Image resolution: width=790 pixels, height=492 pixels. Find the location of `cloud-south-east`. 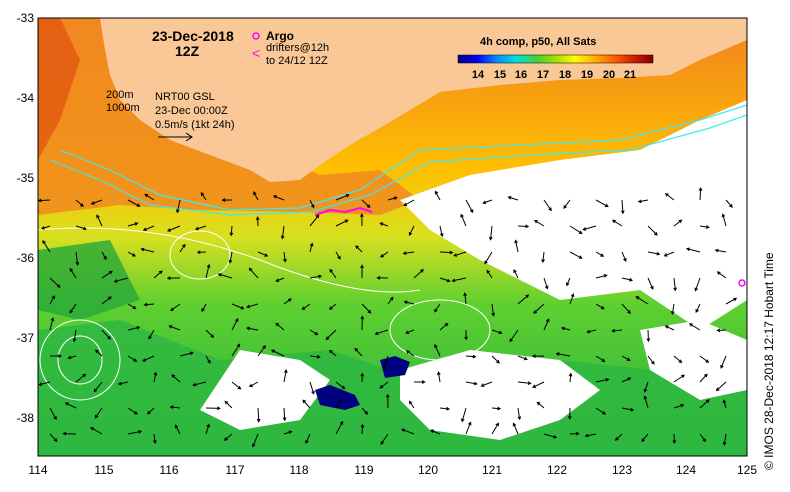

cloud-south-east is located at coordinates (693, 360).